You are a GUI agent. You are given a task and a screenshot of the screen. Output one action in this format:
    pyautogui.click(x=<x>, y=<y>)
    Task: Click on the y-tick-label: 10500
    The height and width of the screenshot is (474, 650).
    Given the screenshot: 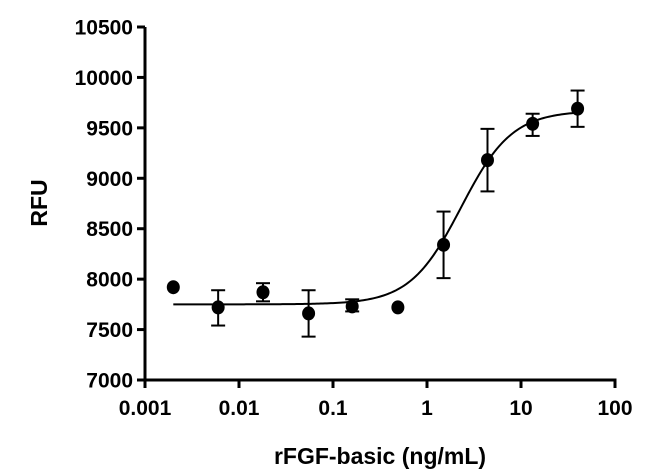 What is the action you would take?
    pyautogui.click(x=104, y=28)
    